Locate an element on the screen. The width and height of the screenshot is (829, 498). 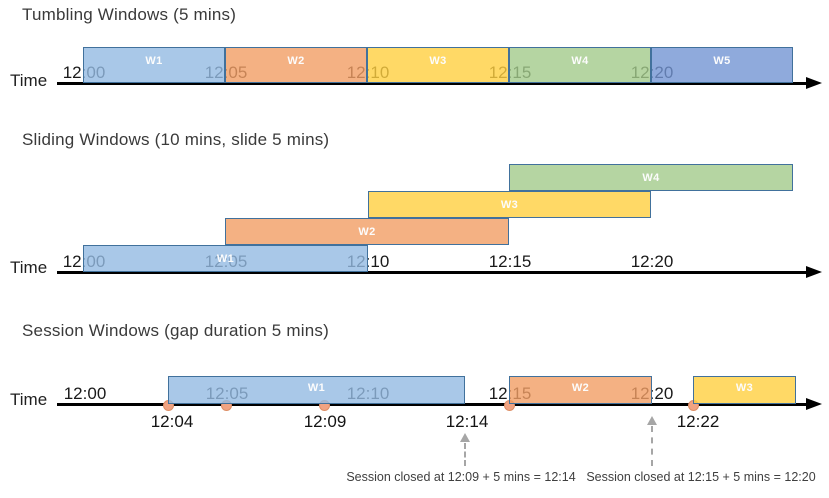
sliding-window-w4: W4 is located at coordinates (651, 177).